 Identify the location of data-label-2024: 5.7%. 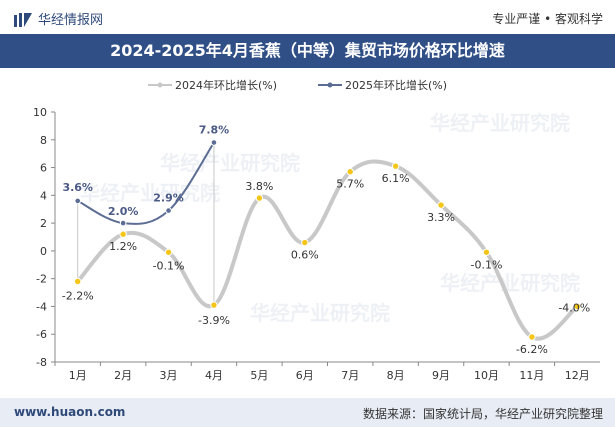
(350, 184).